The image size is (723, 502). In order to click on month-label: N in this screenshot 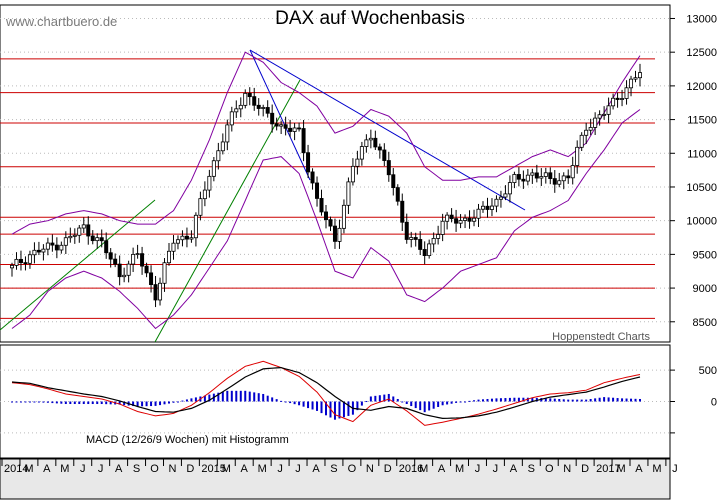, I will do `click(567, 469)`.